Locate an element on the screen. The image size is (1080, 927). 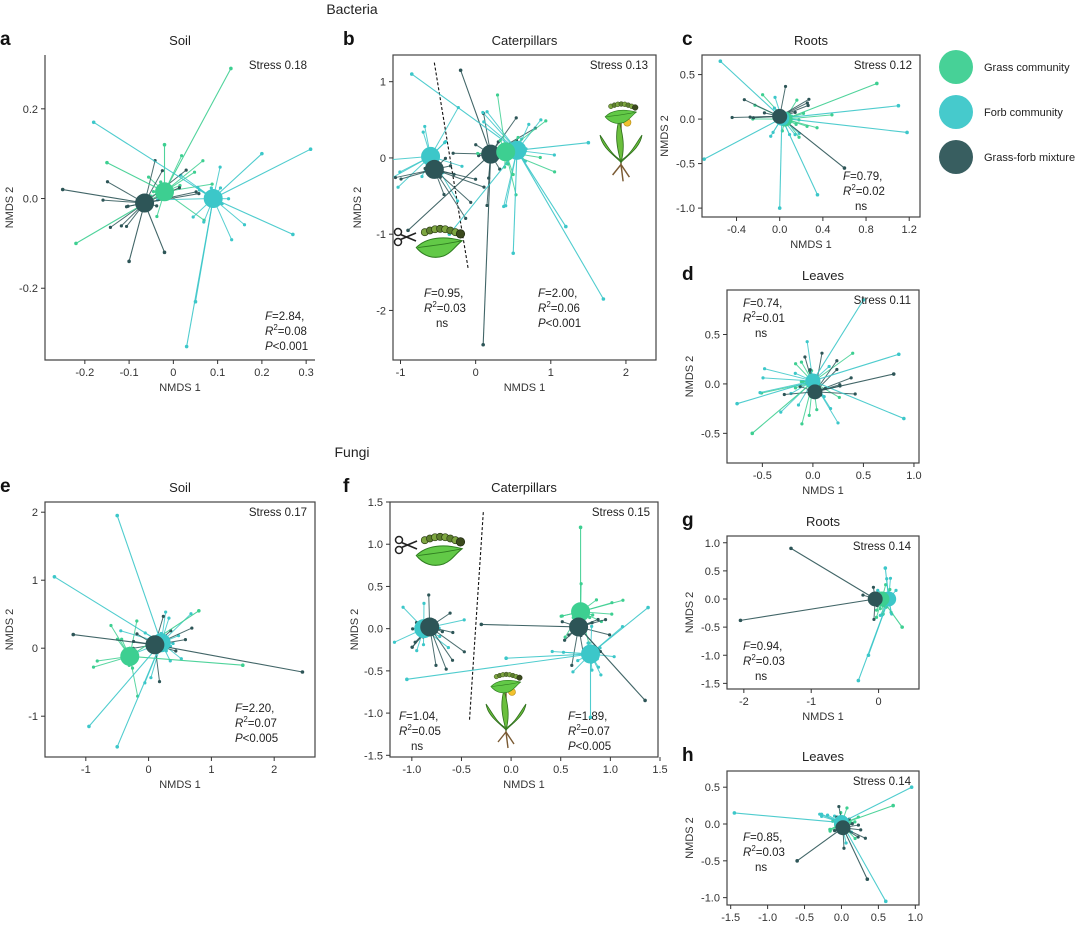
panel-b-data is located at coordinates (499, 204).